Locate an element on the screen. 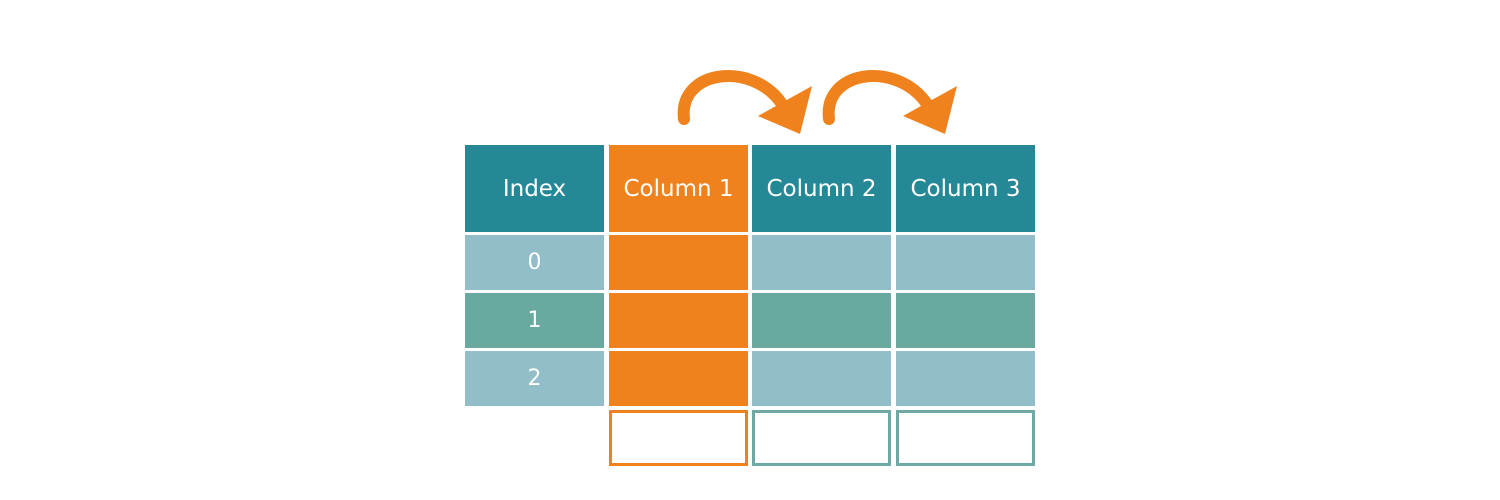  index-cell-2: 2 is located at coordinates (534, 378).